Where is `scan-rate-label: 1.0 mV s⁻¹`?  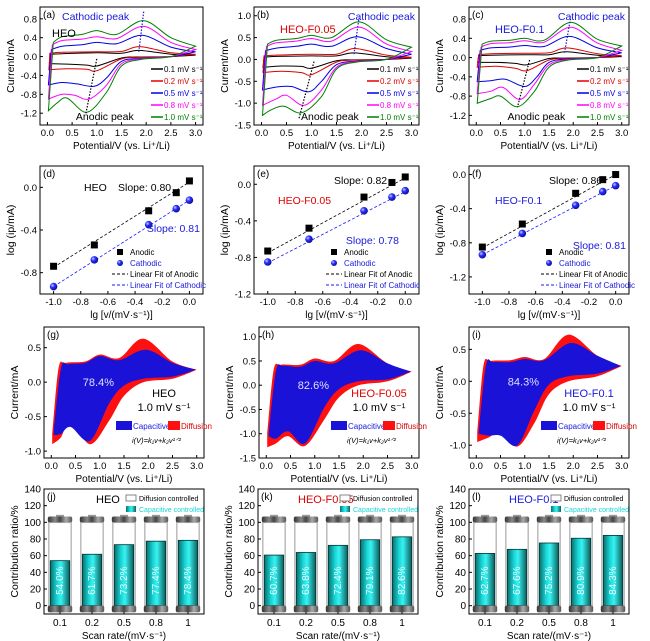 scan-rate-label: 1.0 mV s⁻¹ is located at coordinates (589, 408).